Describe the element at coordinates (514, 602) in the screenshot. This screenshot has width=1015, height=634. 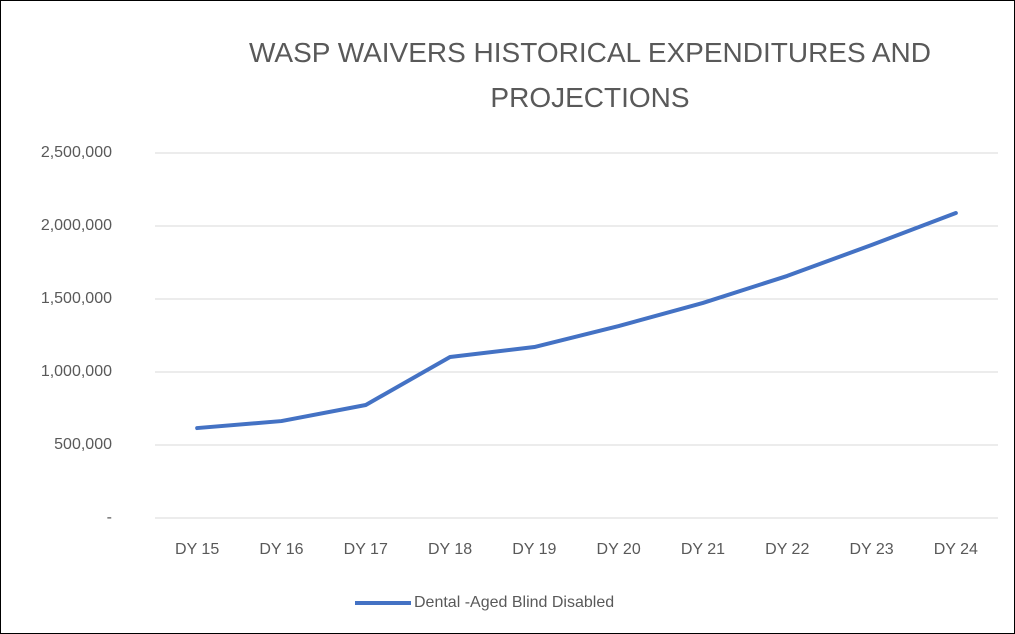
I see `legend-label: Dental -Aged Blind Disabled` at that location.